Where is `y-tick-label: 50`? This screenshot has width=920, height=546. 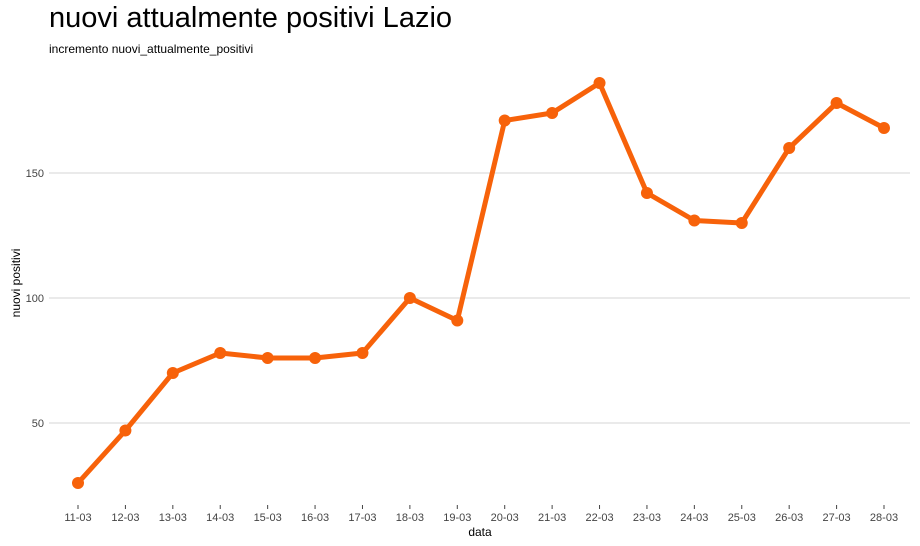
y-tick-label: 50 is located at coordinates (38, 424).